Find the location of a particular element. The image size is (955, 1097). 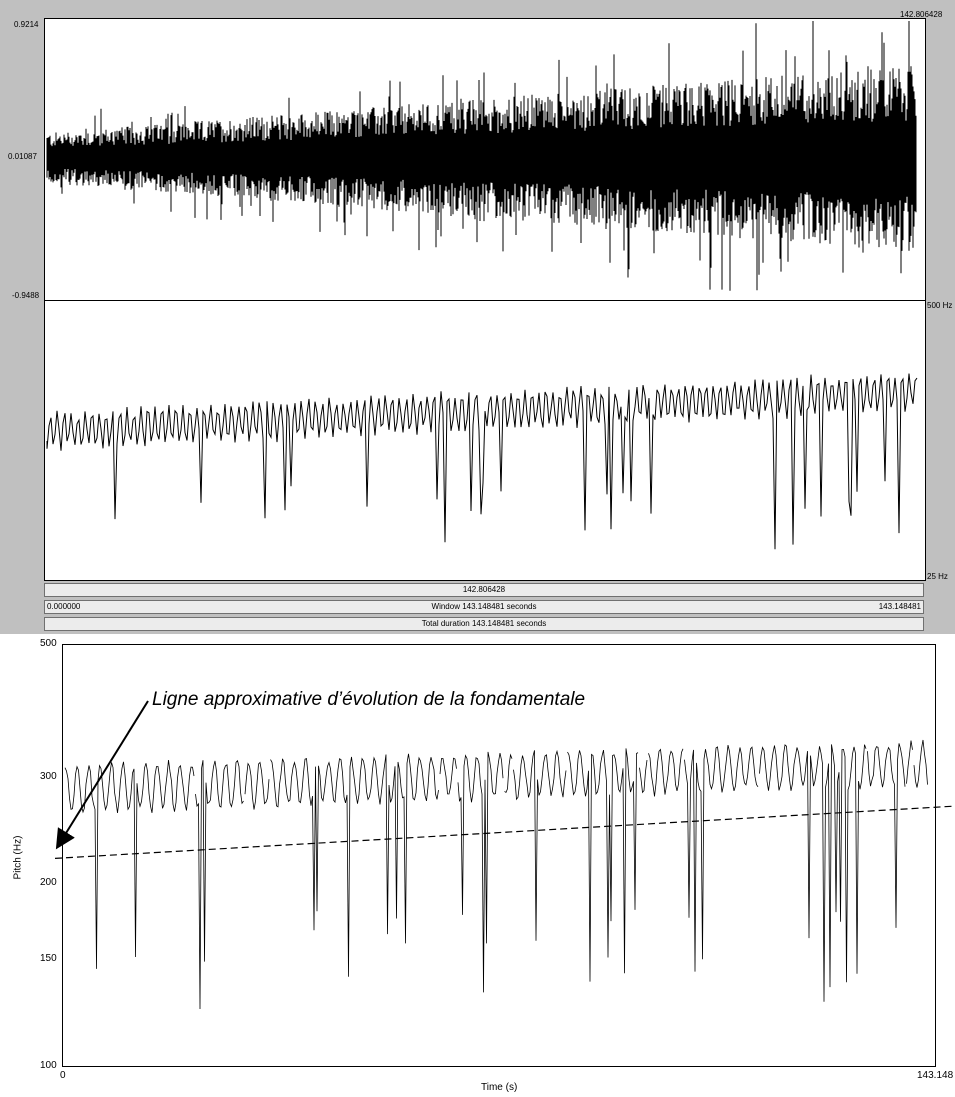

window-start-value: 0.000000 is located at coordinates (64, 606).